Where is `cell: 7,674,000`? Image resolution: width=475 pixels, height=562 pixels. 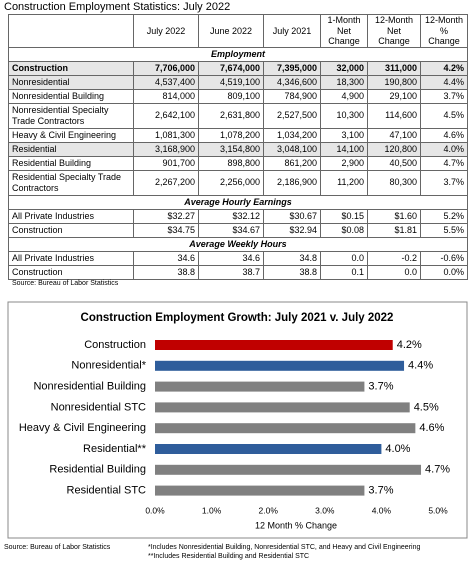
cell: 7,674,000 is located at coordinates (231, 68).